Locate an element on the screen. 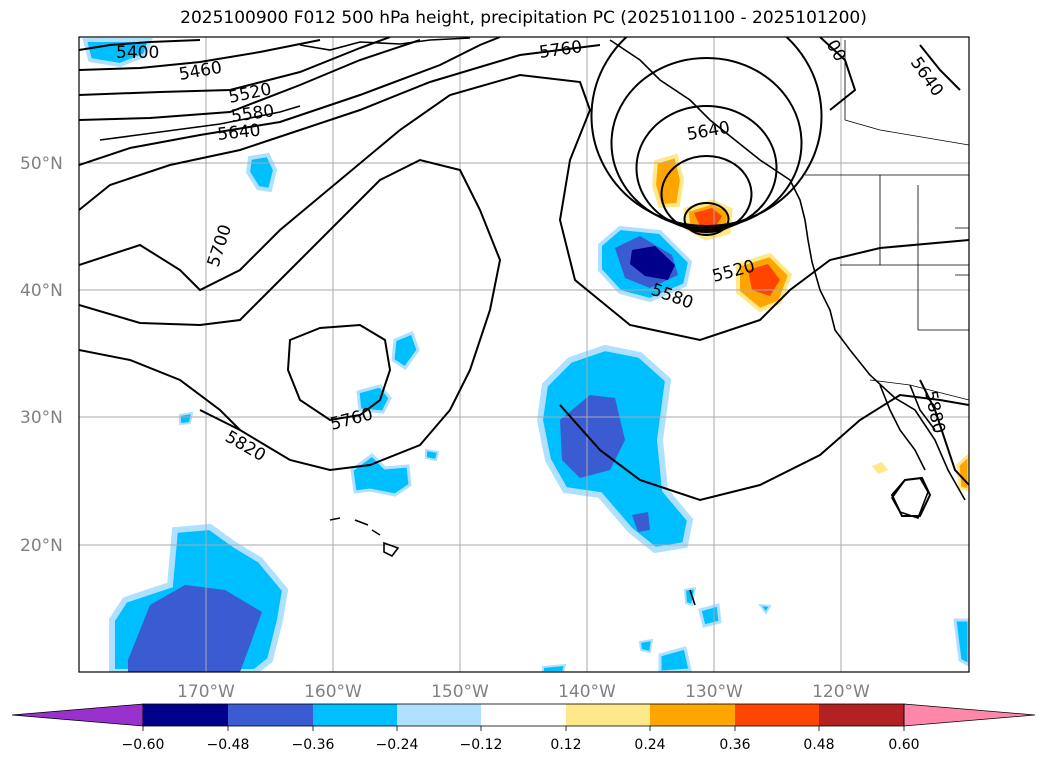 Image resolution: width=1047 pixels, height=765 pixels. lat-label-20: 20°N is located at coordinates (41, 546).